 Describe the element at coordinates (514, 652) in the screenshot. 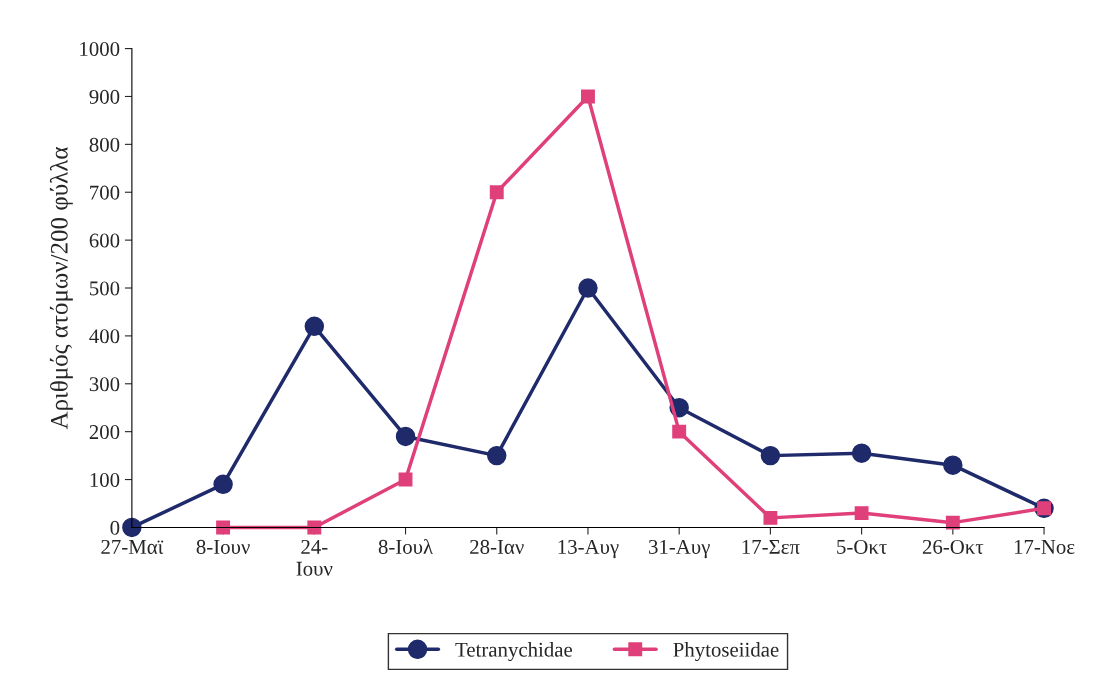

I see `legend-label: Tetranychidae` at that location.